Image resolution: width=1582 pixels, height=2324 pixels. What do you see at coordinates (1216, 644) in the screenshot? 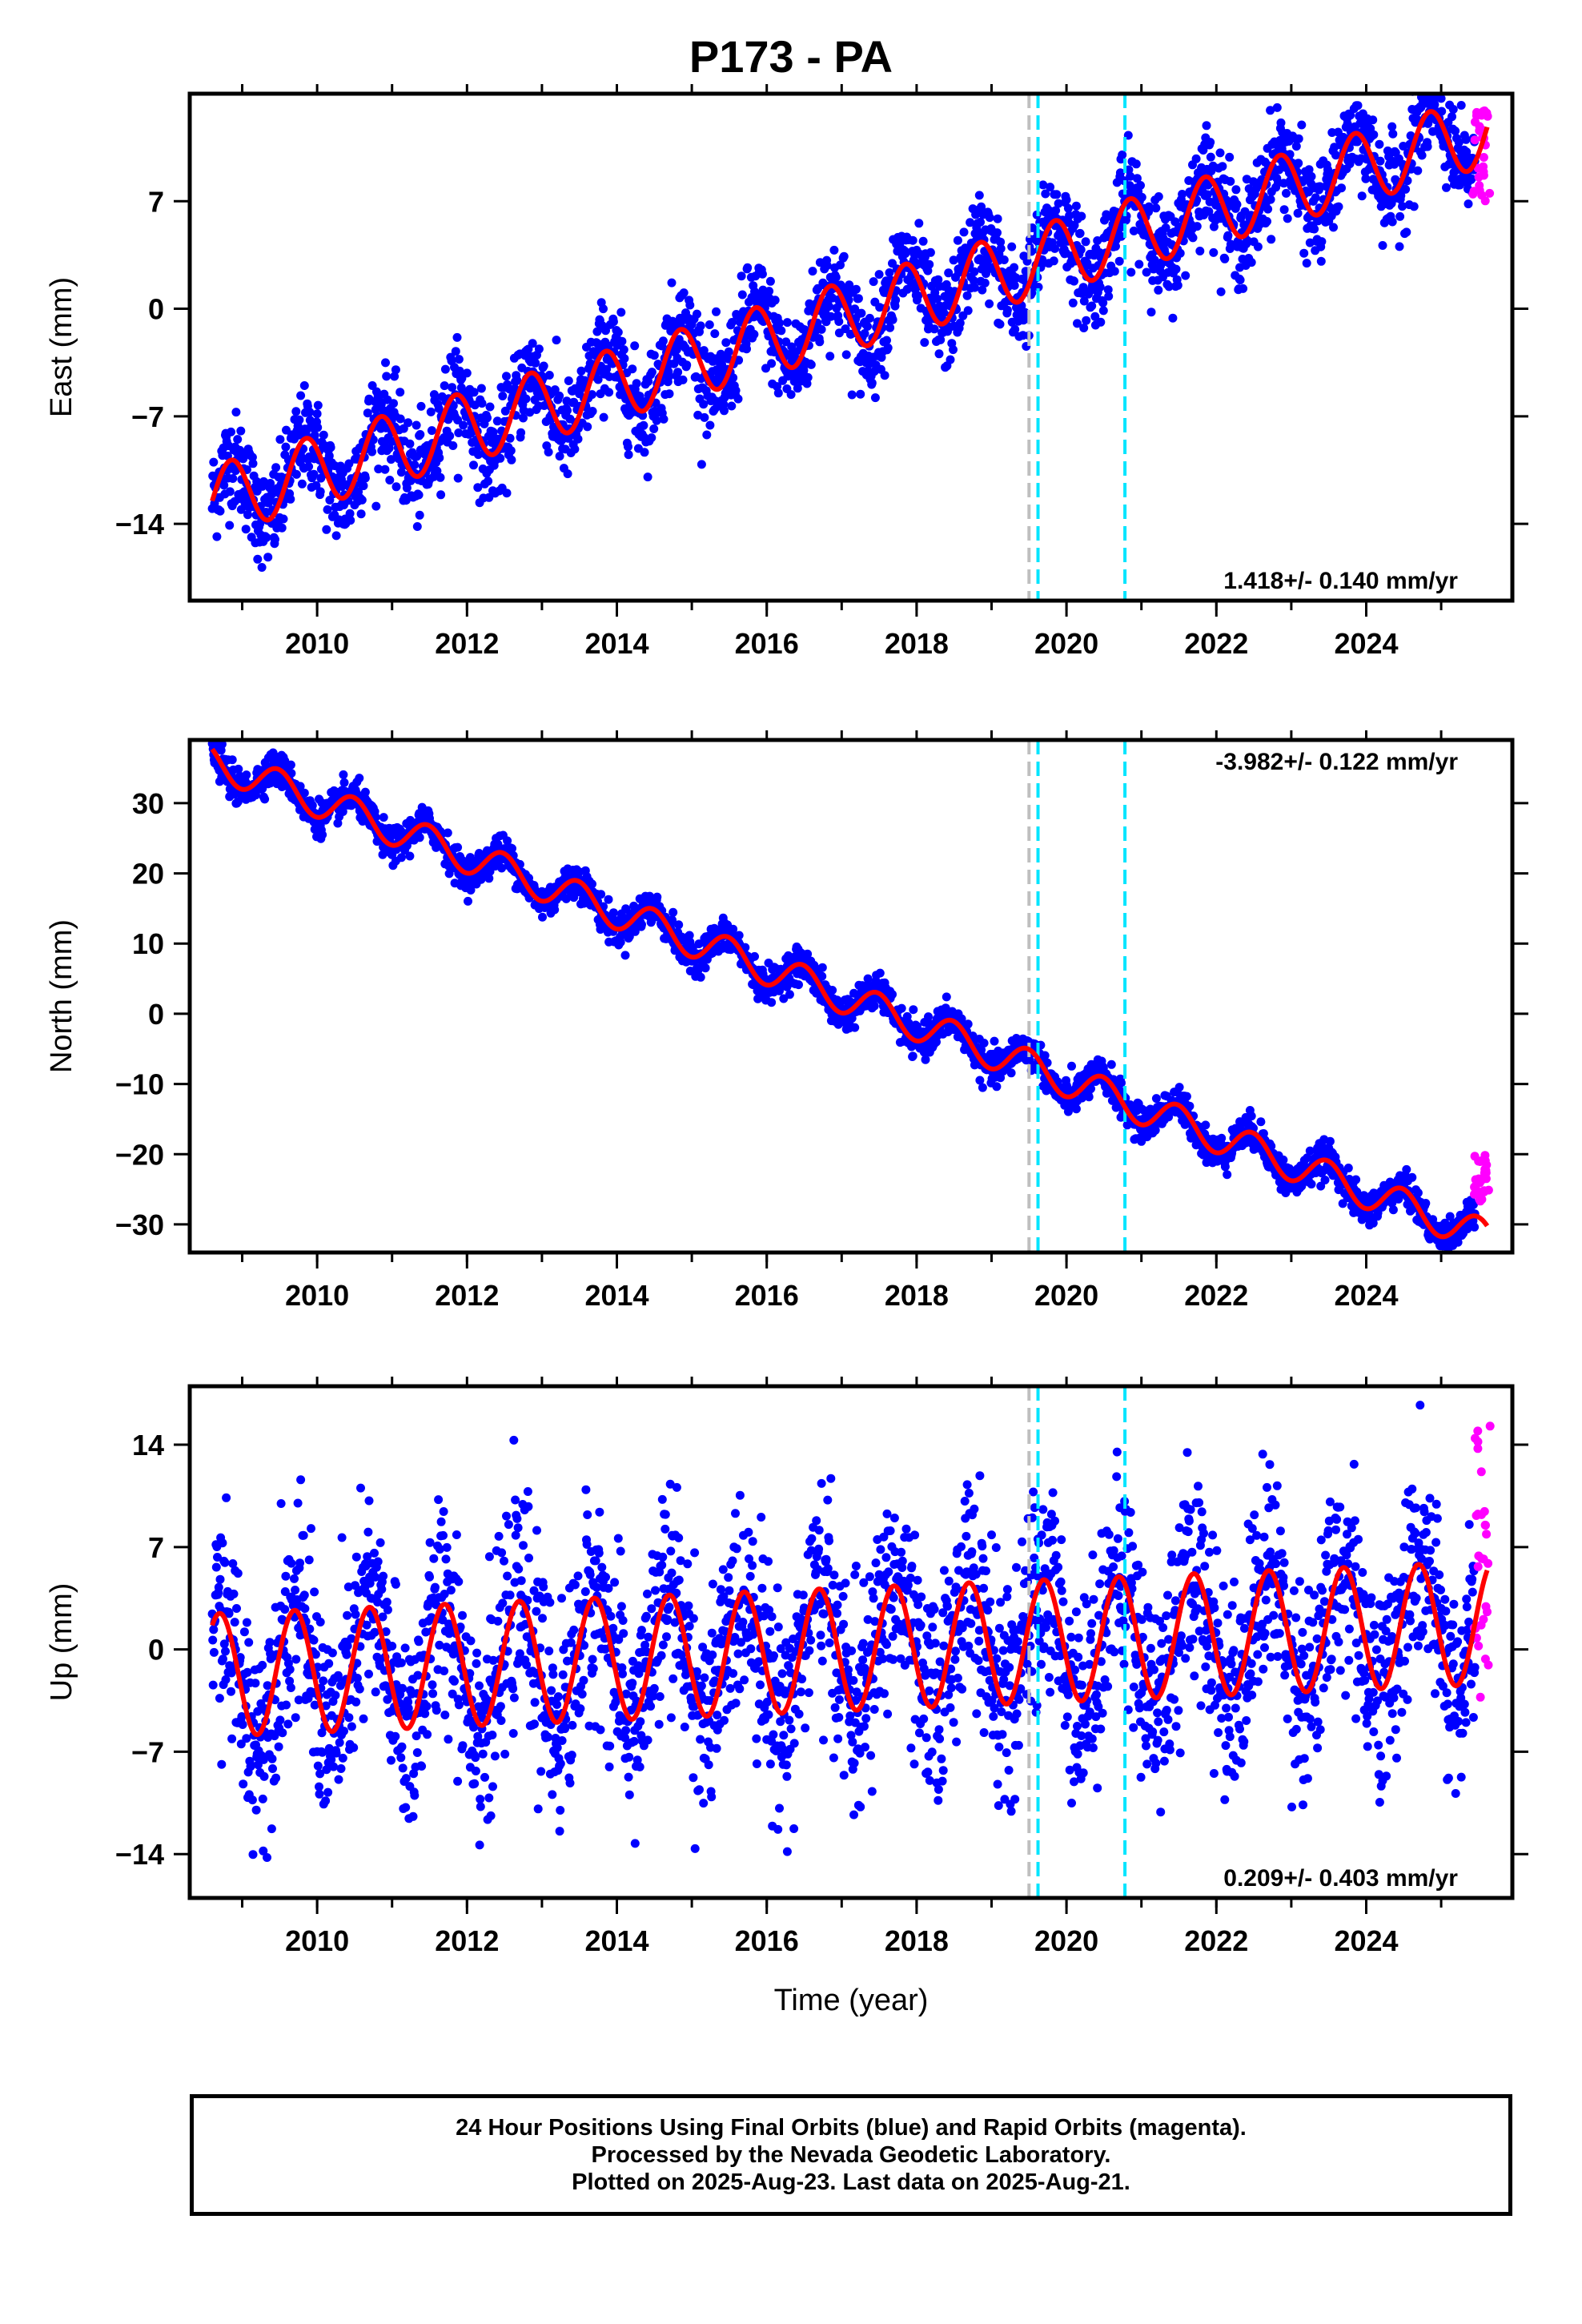
I see `x-tick-label: 2022` at bounding box center [1216, 644].